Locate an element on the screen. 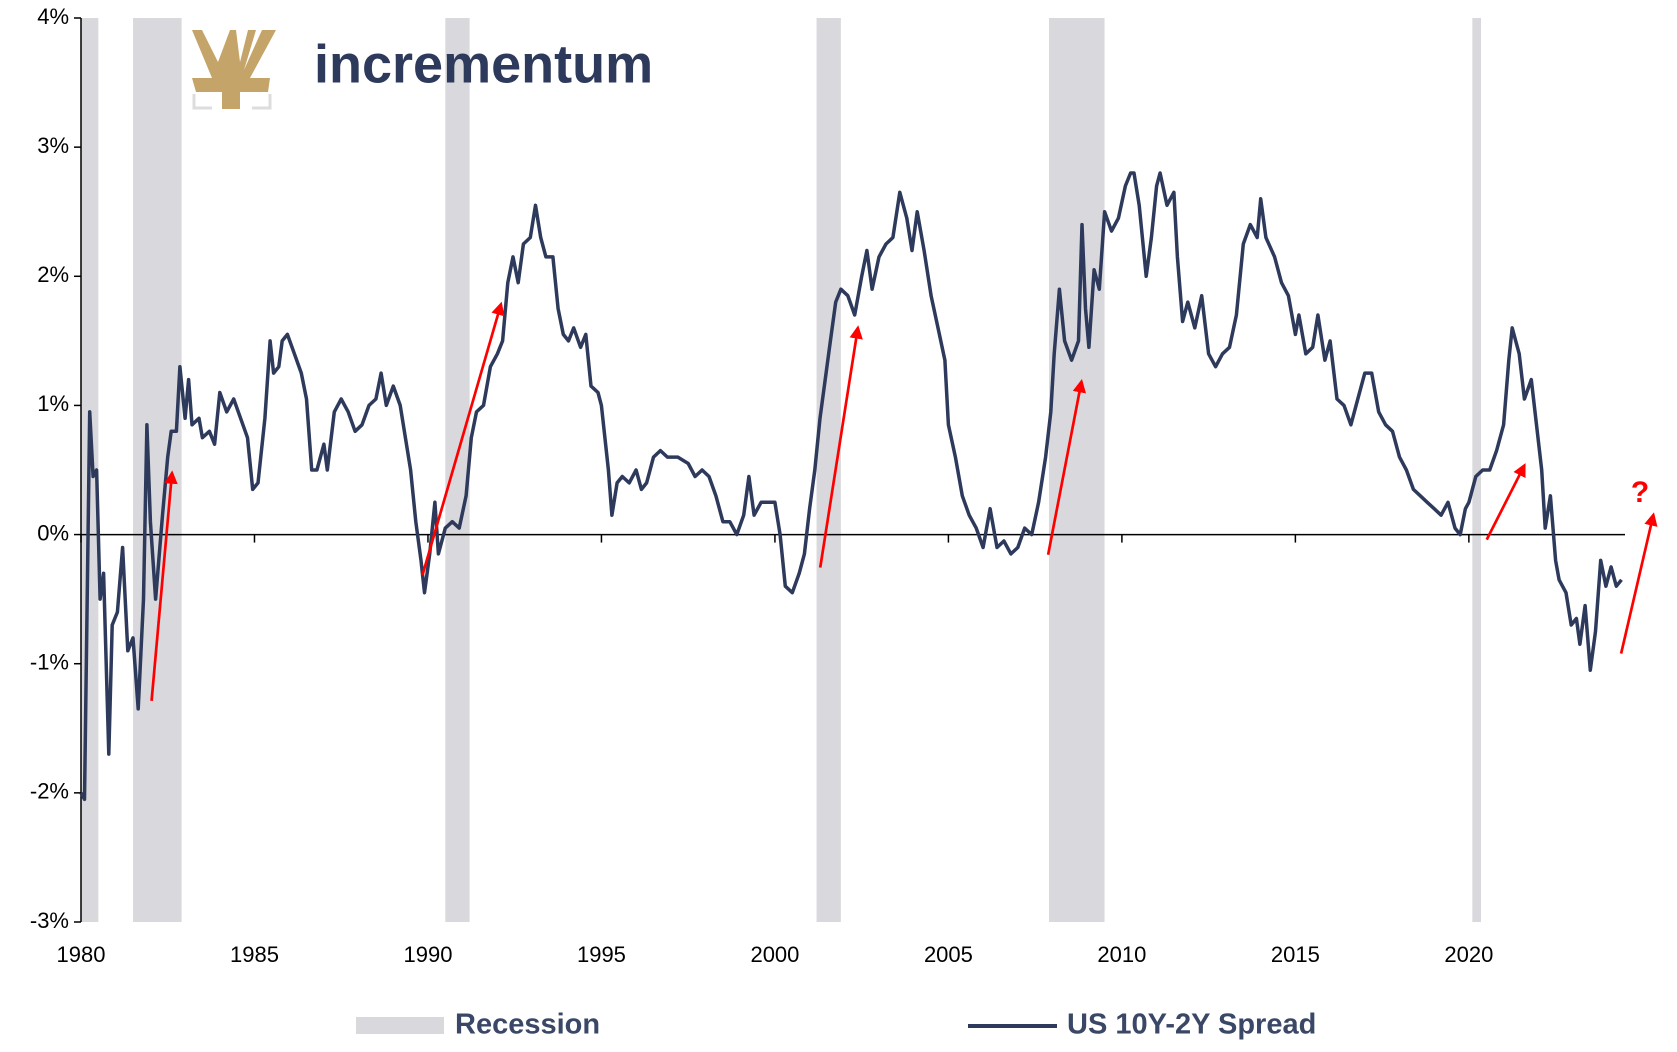  legend-label: Recession is located at coordinates (527, 1025).